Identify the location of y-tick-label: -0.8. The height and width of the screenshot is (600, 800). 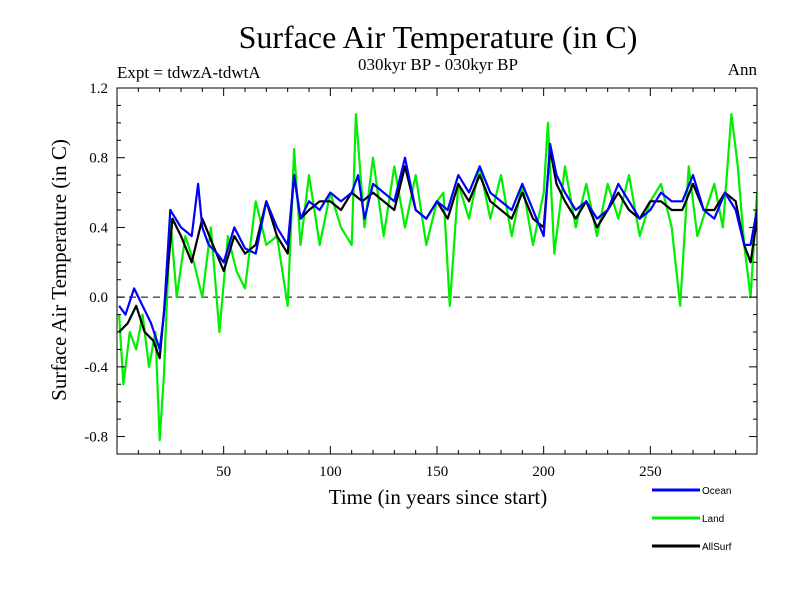
(96, 438).